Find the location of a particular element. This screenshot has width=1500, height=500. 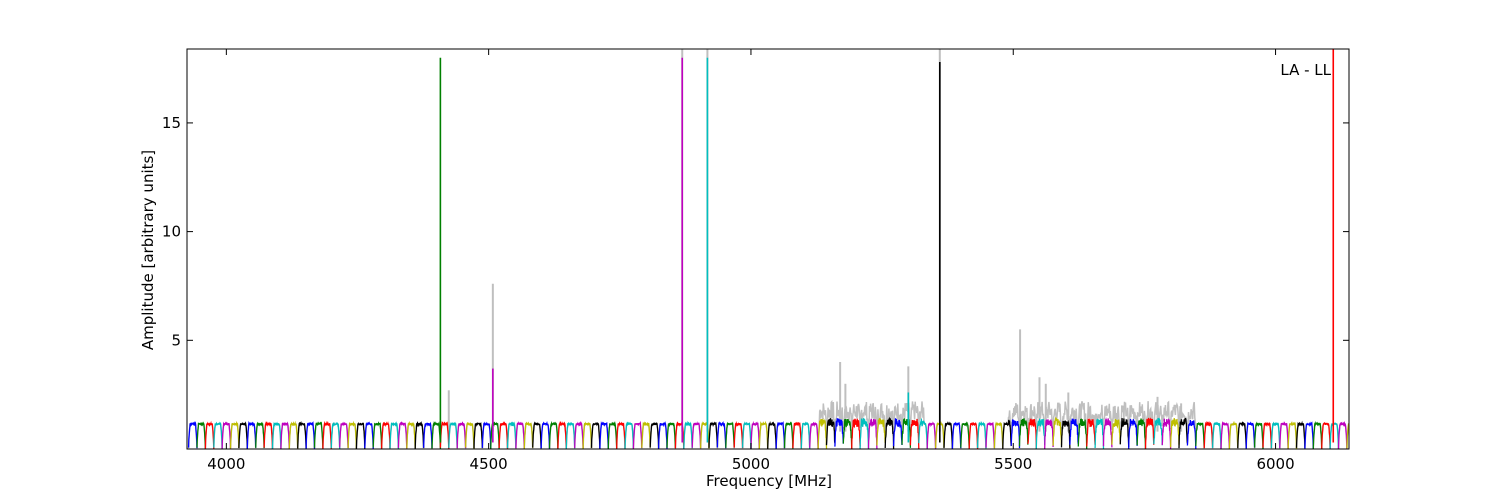

x-tick-label: 4500 is located at coordinates (489, 464).